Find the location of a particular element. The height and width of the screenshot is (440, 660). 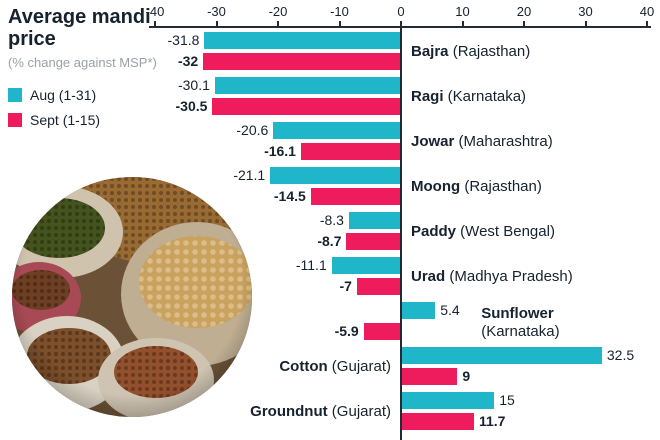

value-aug-cotton: 32.5 is located at coordinates (620, 355).